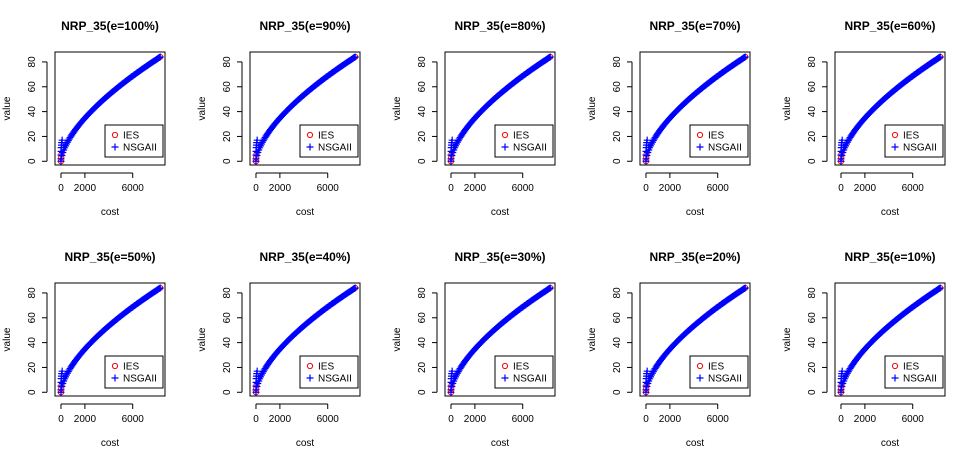 Image resolution: width=974 pixels, height=462 pixels. Describe the element at coordinates (499, 257) in the screenshot. I see `chart-title: NRP_35(e=30%)` at that location.